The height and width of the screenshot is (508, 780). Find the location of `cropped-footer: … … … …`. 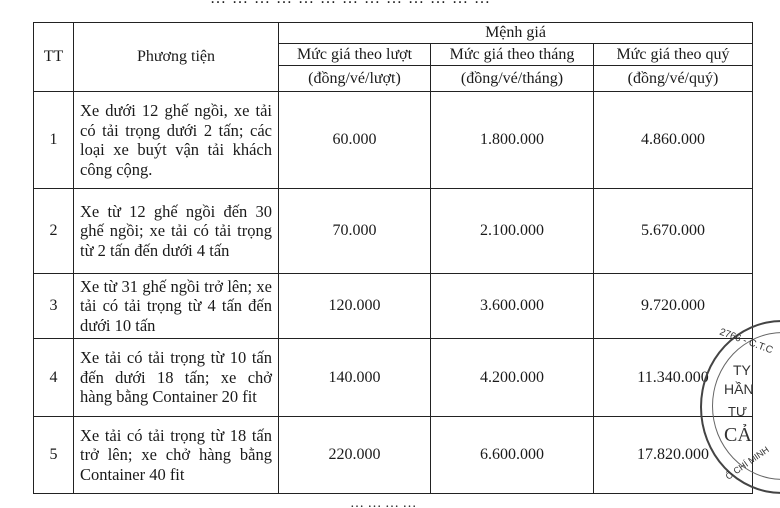

cropped-footer: … … … … is located at coordinates (383, 504).